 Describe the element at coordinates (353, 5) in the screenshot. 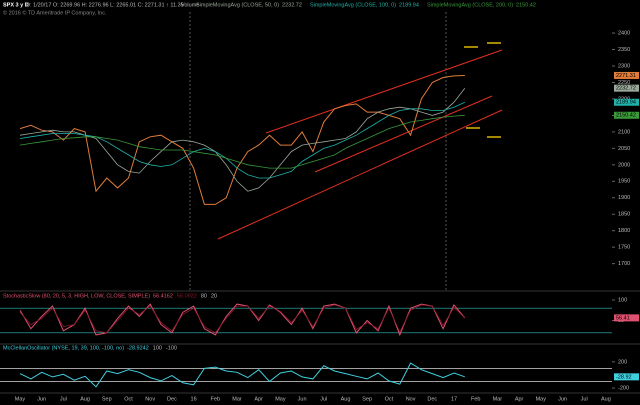

I see `indicator-name: SimpleMovingAvg (CLOSE, 100, 0)` at that location.